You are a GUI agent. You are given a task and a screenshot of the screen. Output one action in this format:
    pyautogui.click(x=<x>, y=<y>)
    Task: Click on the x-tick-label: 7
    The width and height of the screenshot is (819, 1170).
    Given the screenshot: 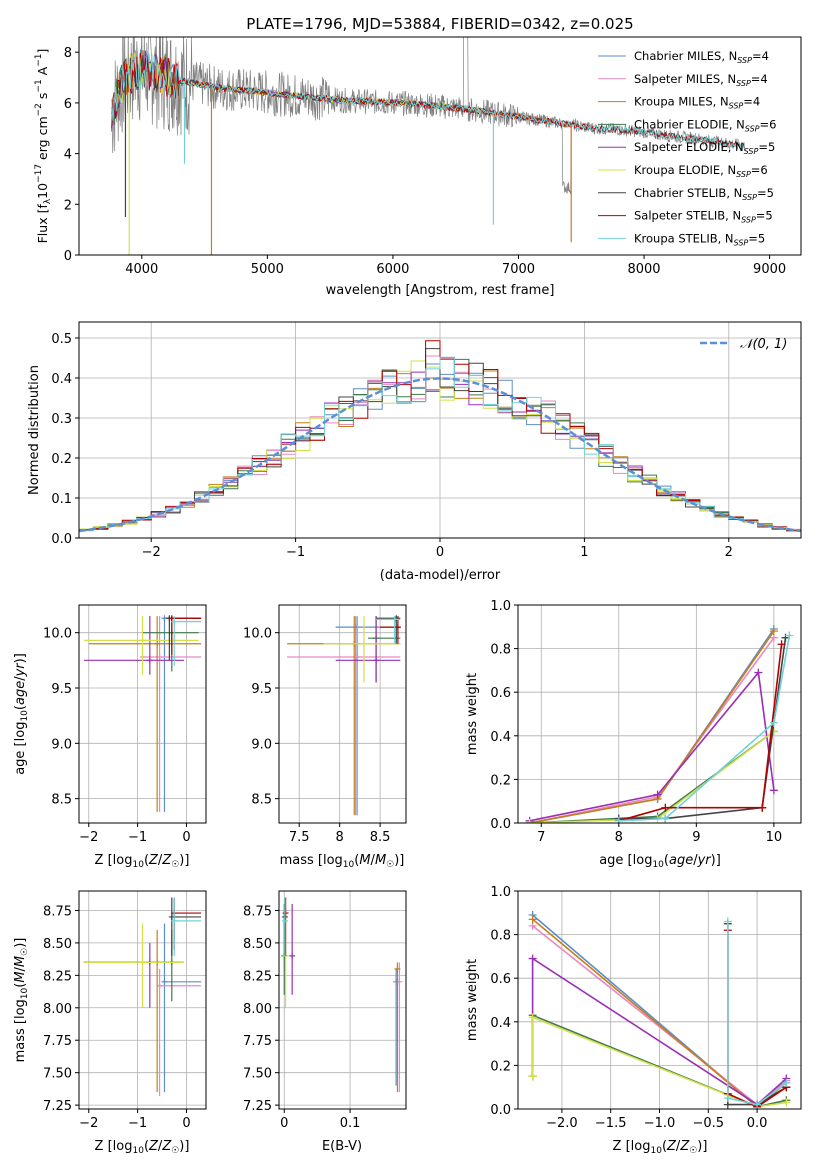 What is the action you would take?
    pyautogui.click(x=541, y=837)
    